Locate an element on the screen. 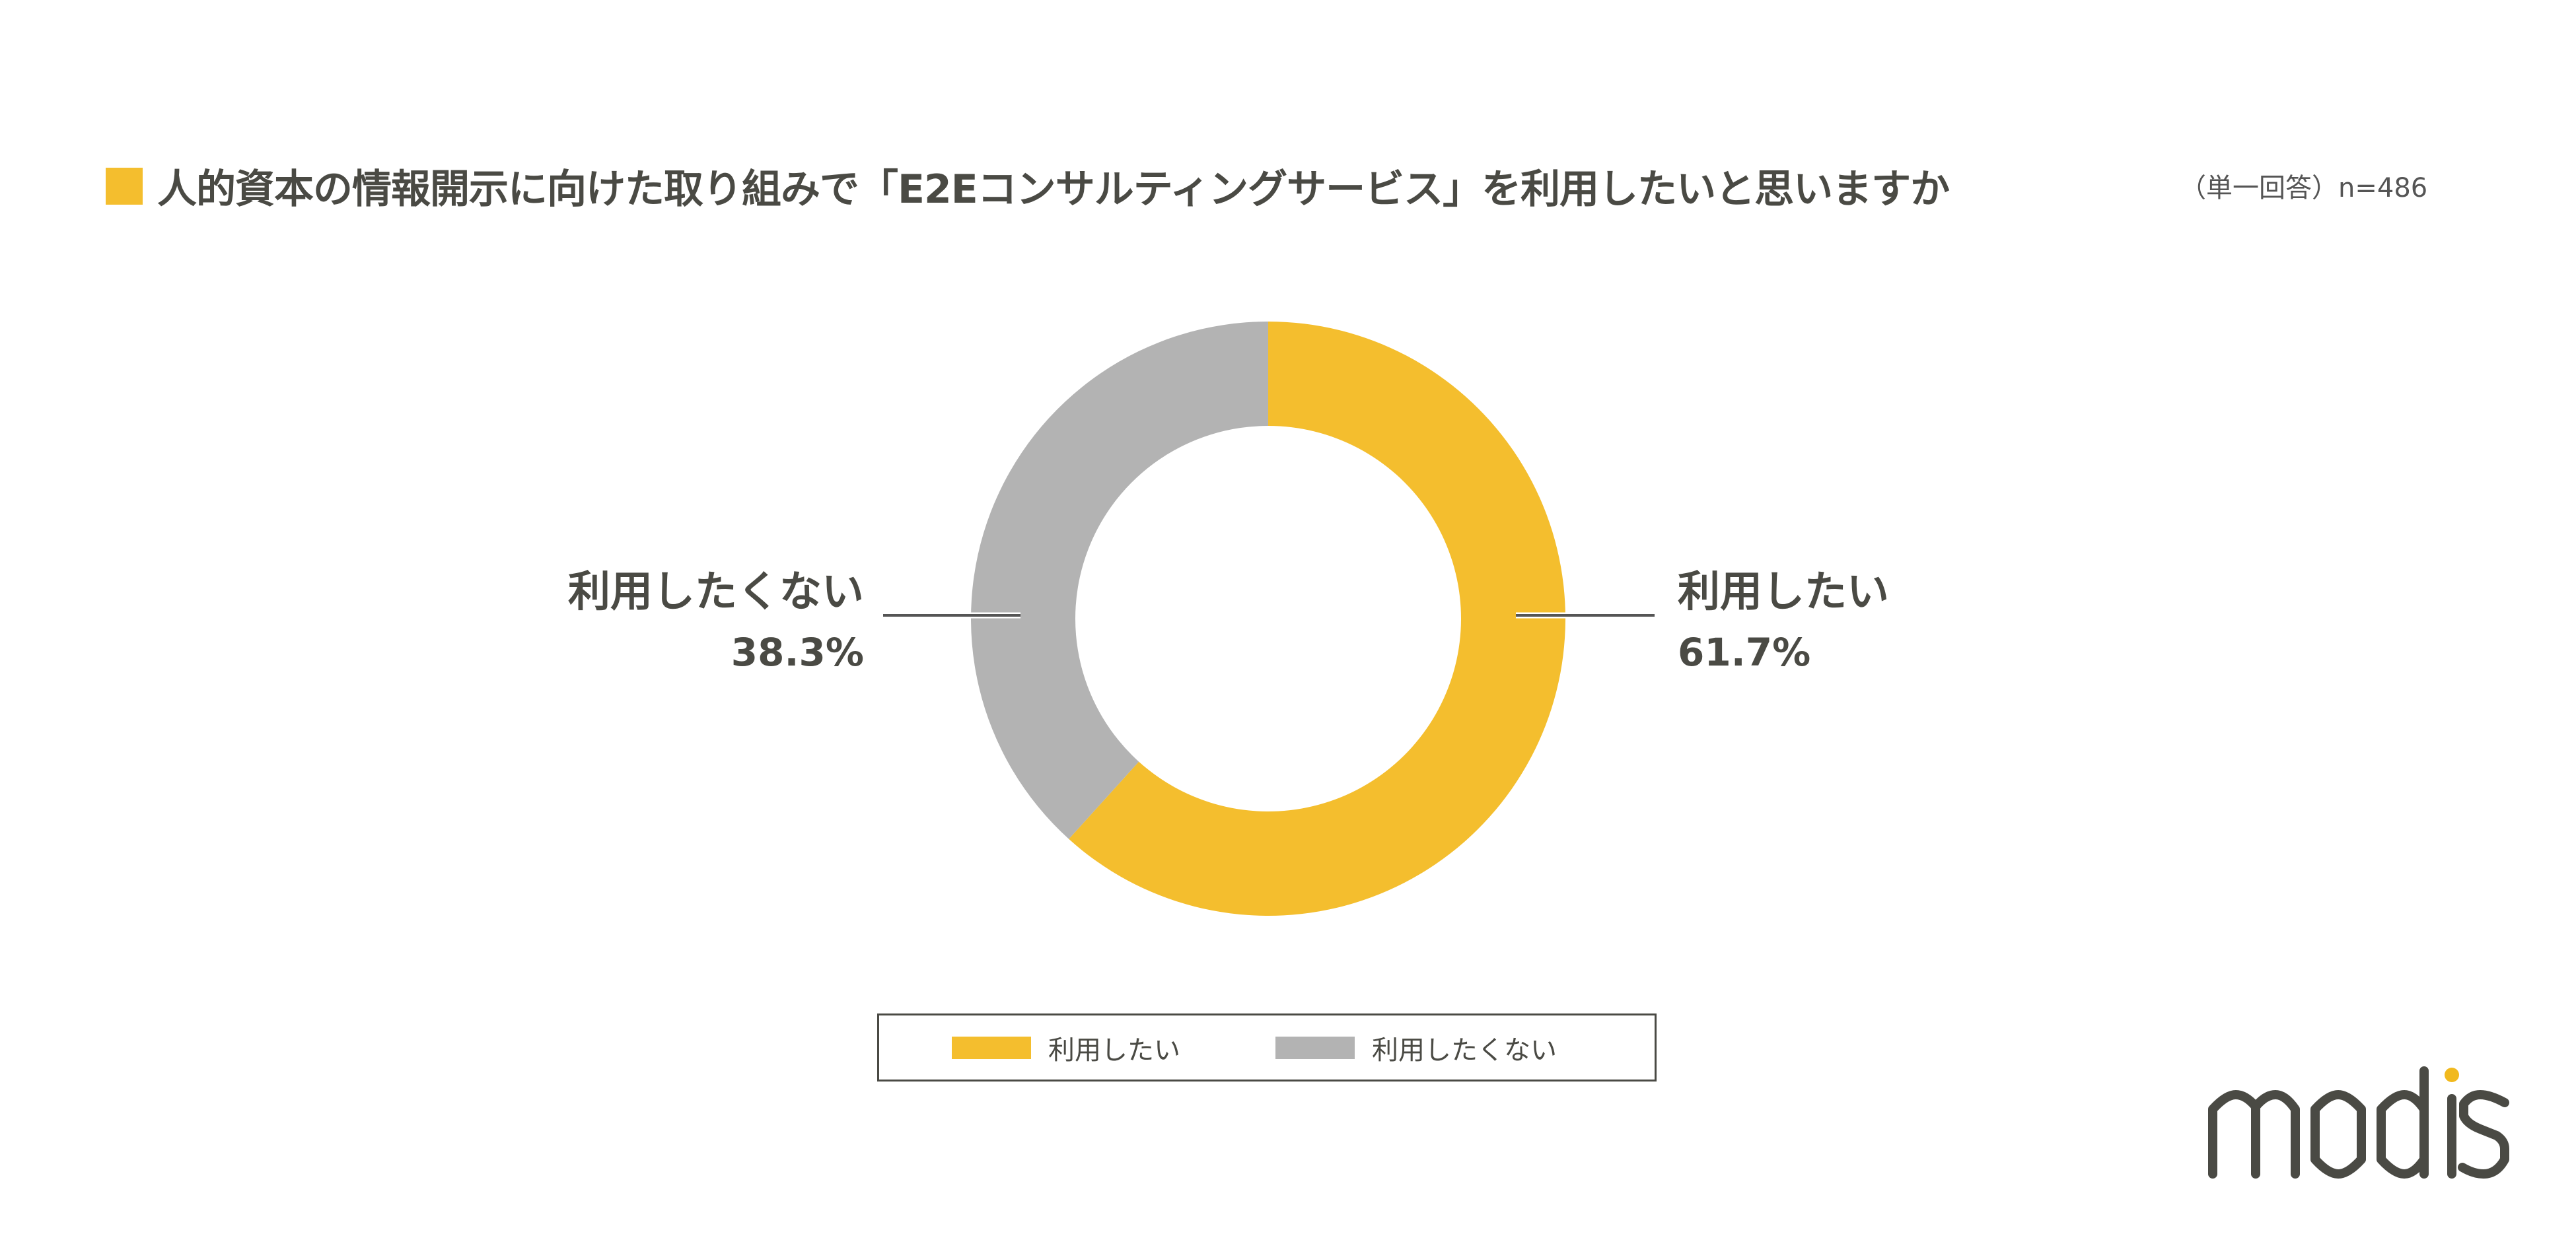 This screenshot has height=1236, width=2576. slice-label-name: 利用したくない is located at coordinates (716, 592).